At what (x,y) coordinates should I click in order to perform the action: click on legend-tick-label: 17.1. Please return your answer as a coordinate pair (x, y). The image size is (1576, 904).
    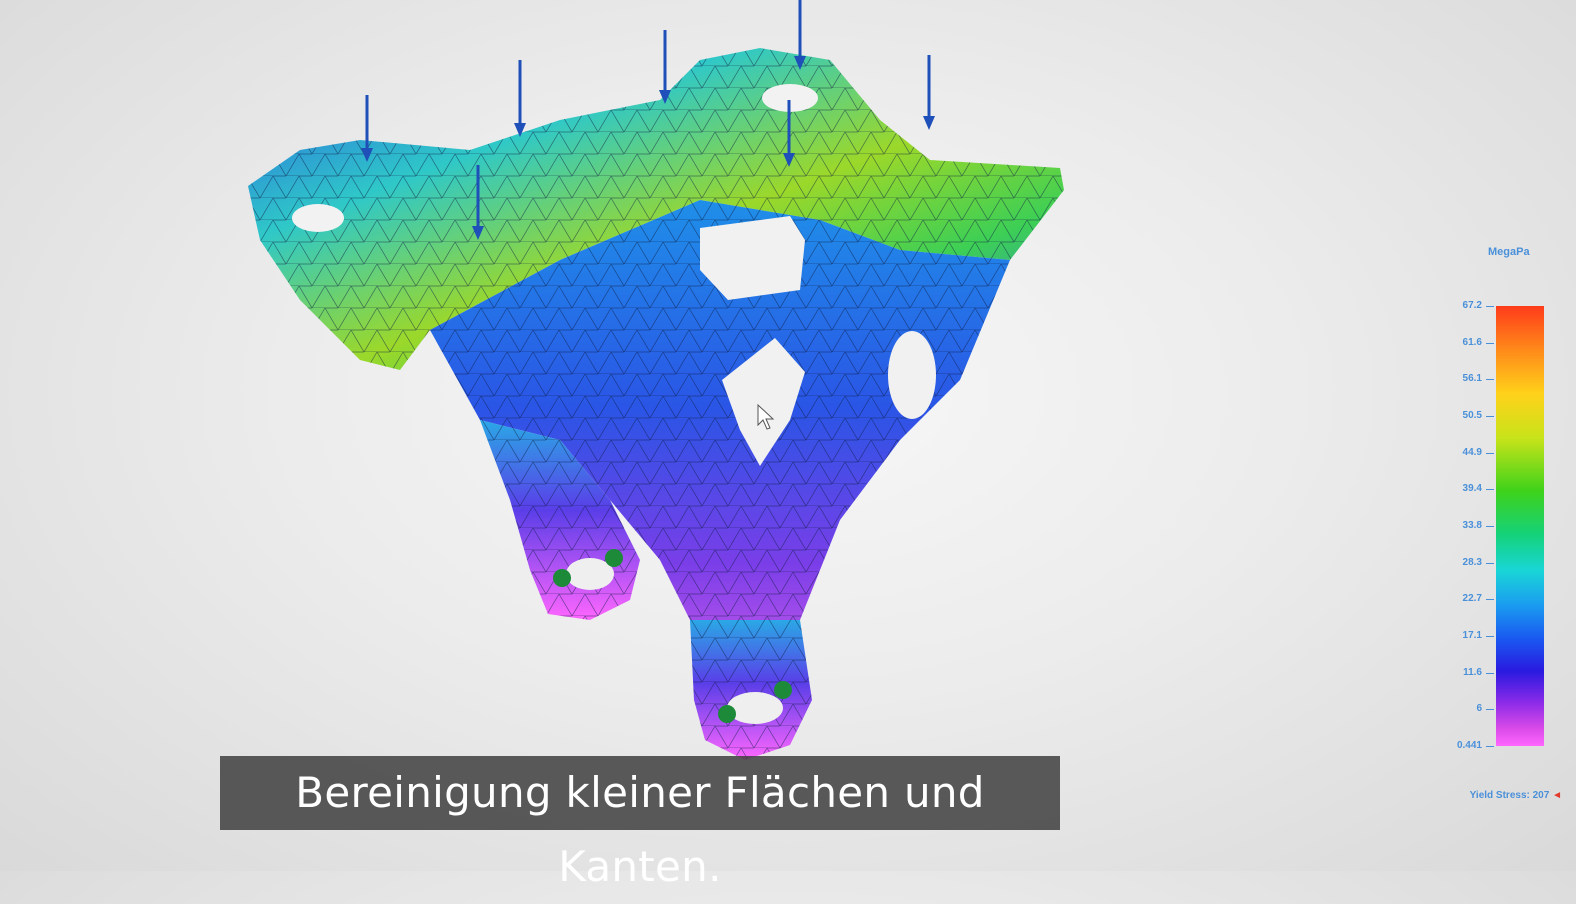
    Looking at the image, I should click on (1472, 635).